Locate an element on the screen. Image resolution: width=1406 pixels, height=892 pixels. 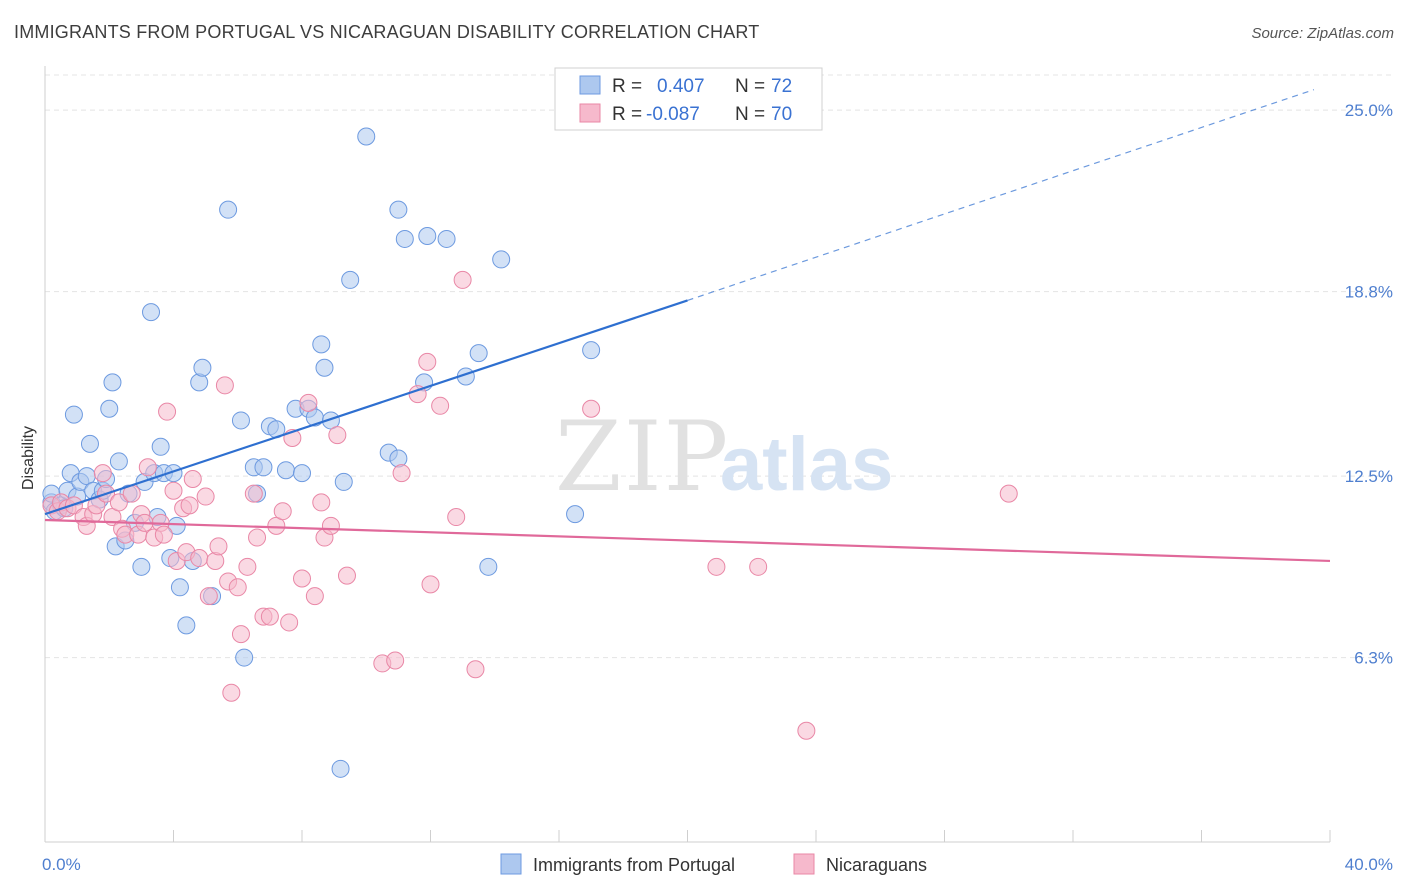
y-tick-labels: 6.3% 12.5% 18.8% 25.0% is located at coordinates (1369, 384).